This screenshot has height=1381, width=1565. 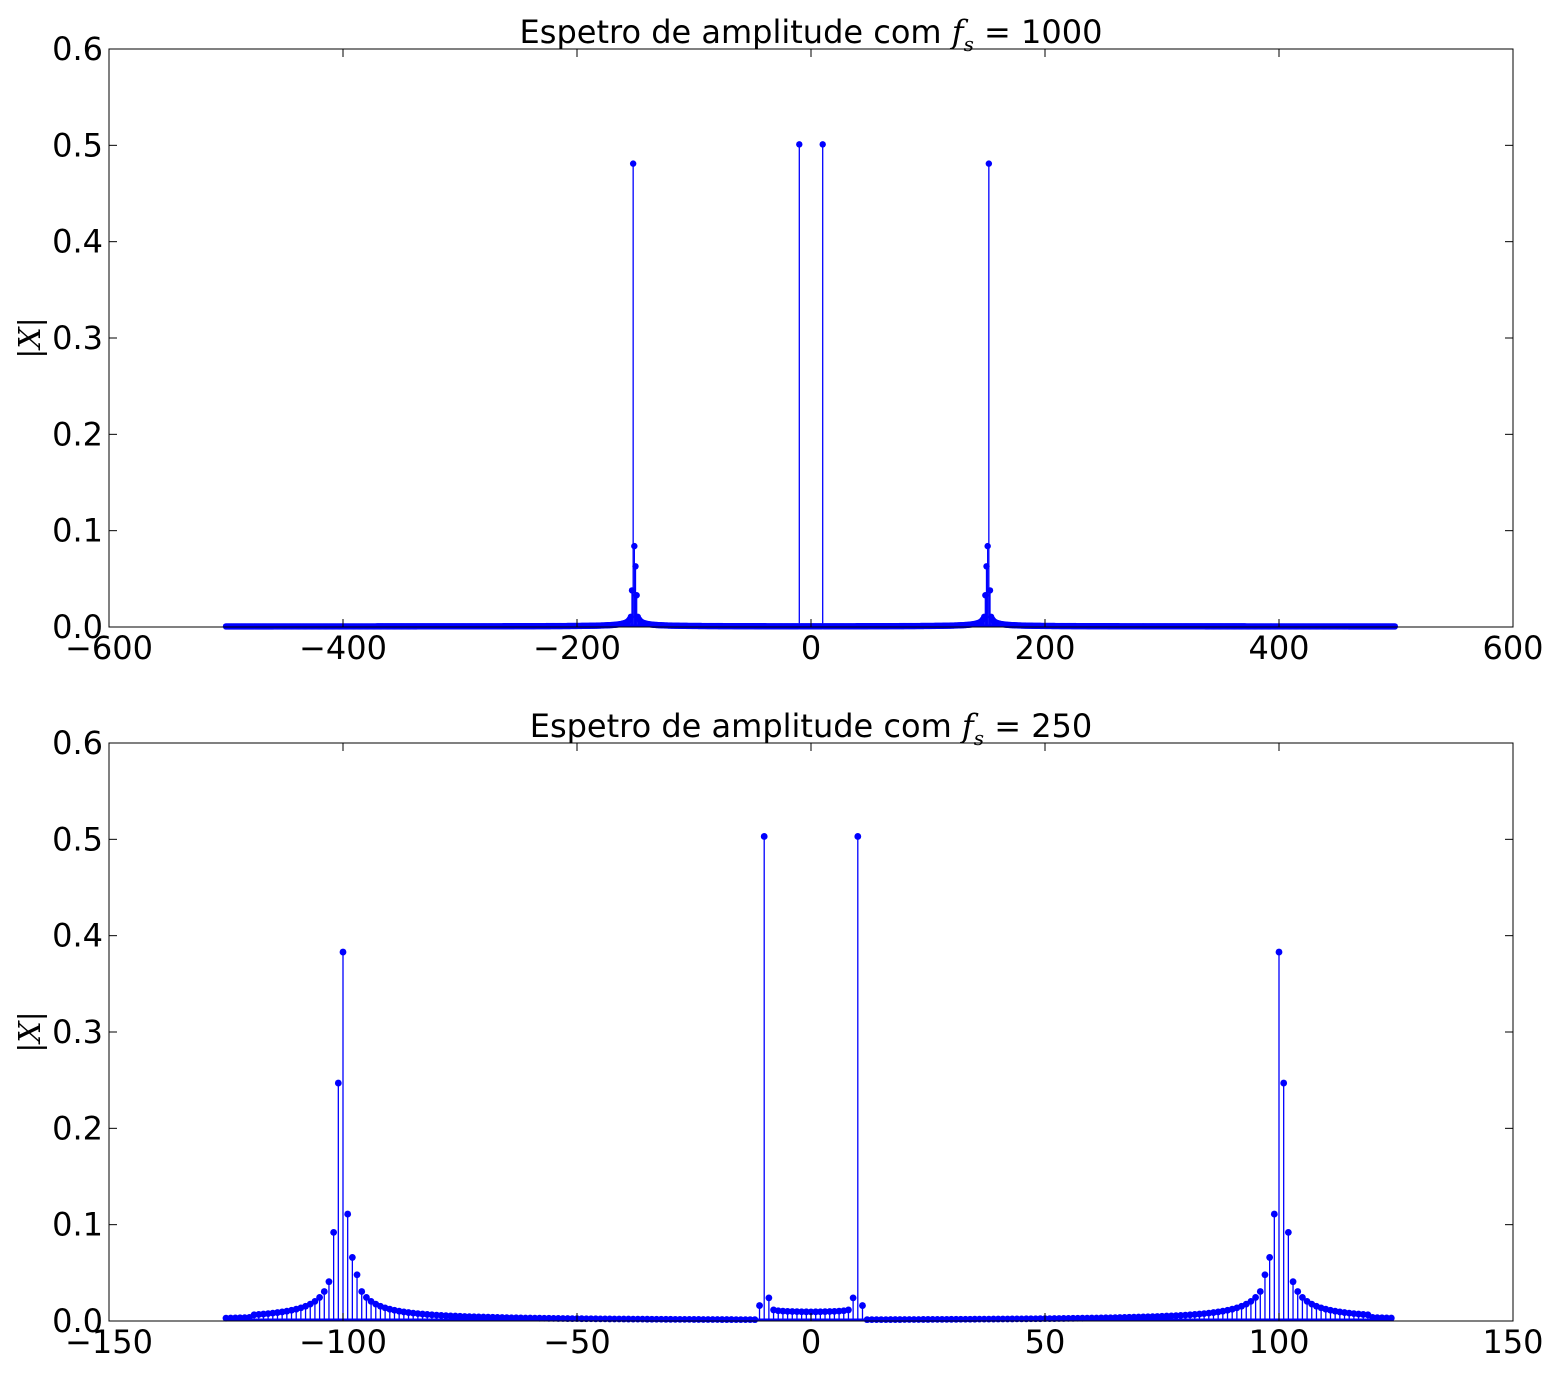 What do you see at coordinates (811, 34) in the screenshot?
I see `chart-title: Espetro de amplitude com fs = 1000` at bounding box center [811, 34].